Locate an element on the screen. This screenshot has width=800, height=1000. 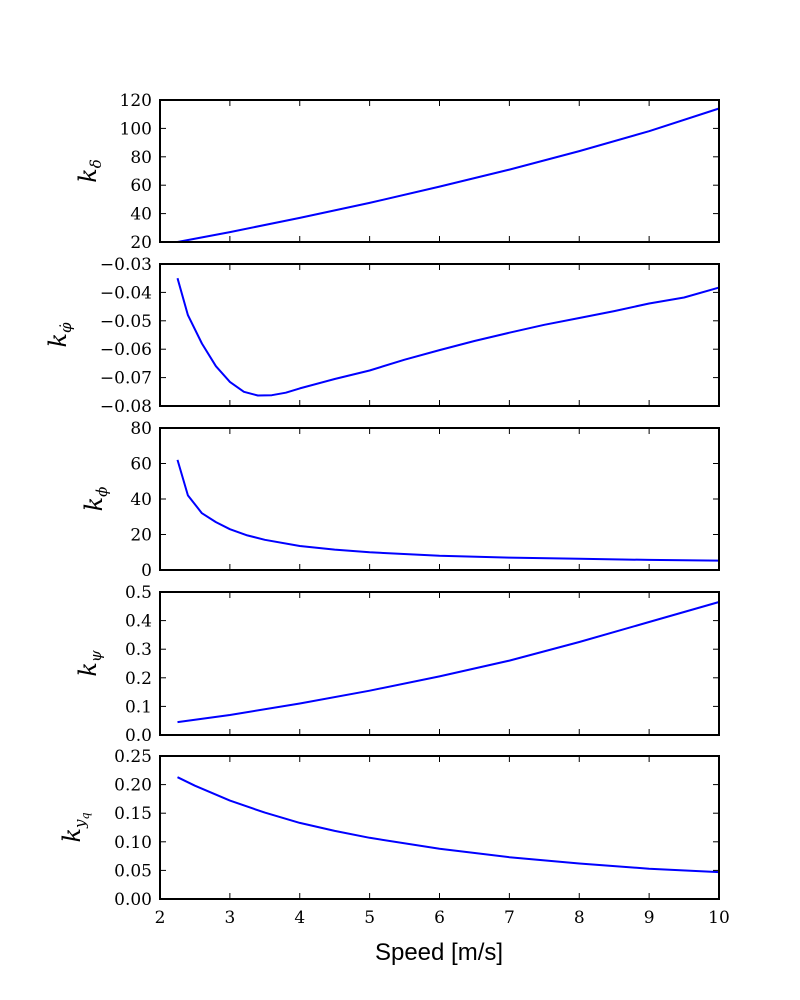
y-axis-label: kψ is located at coordinates (89, 663).